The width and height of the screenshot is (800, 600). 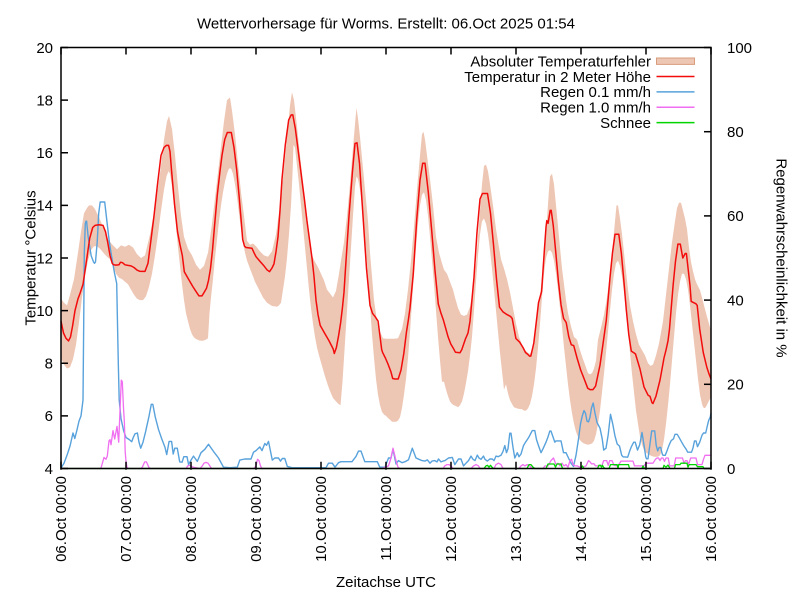 I want to click on svg-text: 16, so click(x=44, y=153).